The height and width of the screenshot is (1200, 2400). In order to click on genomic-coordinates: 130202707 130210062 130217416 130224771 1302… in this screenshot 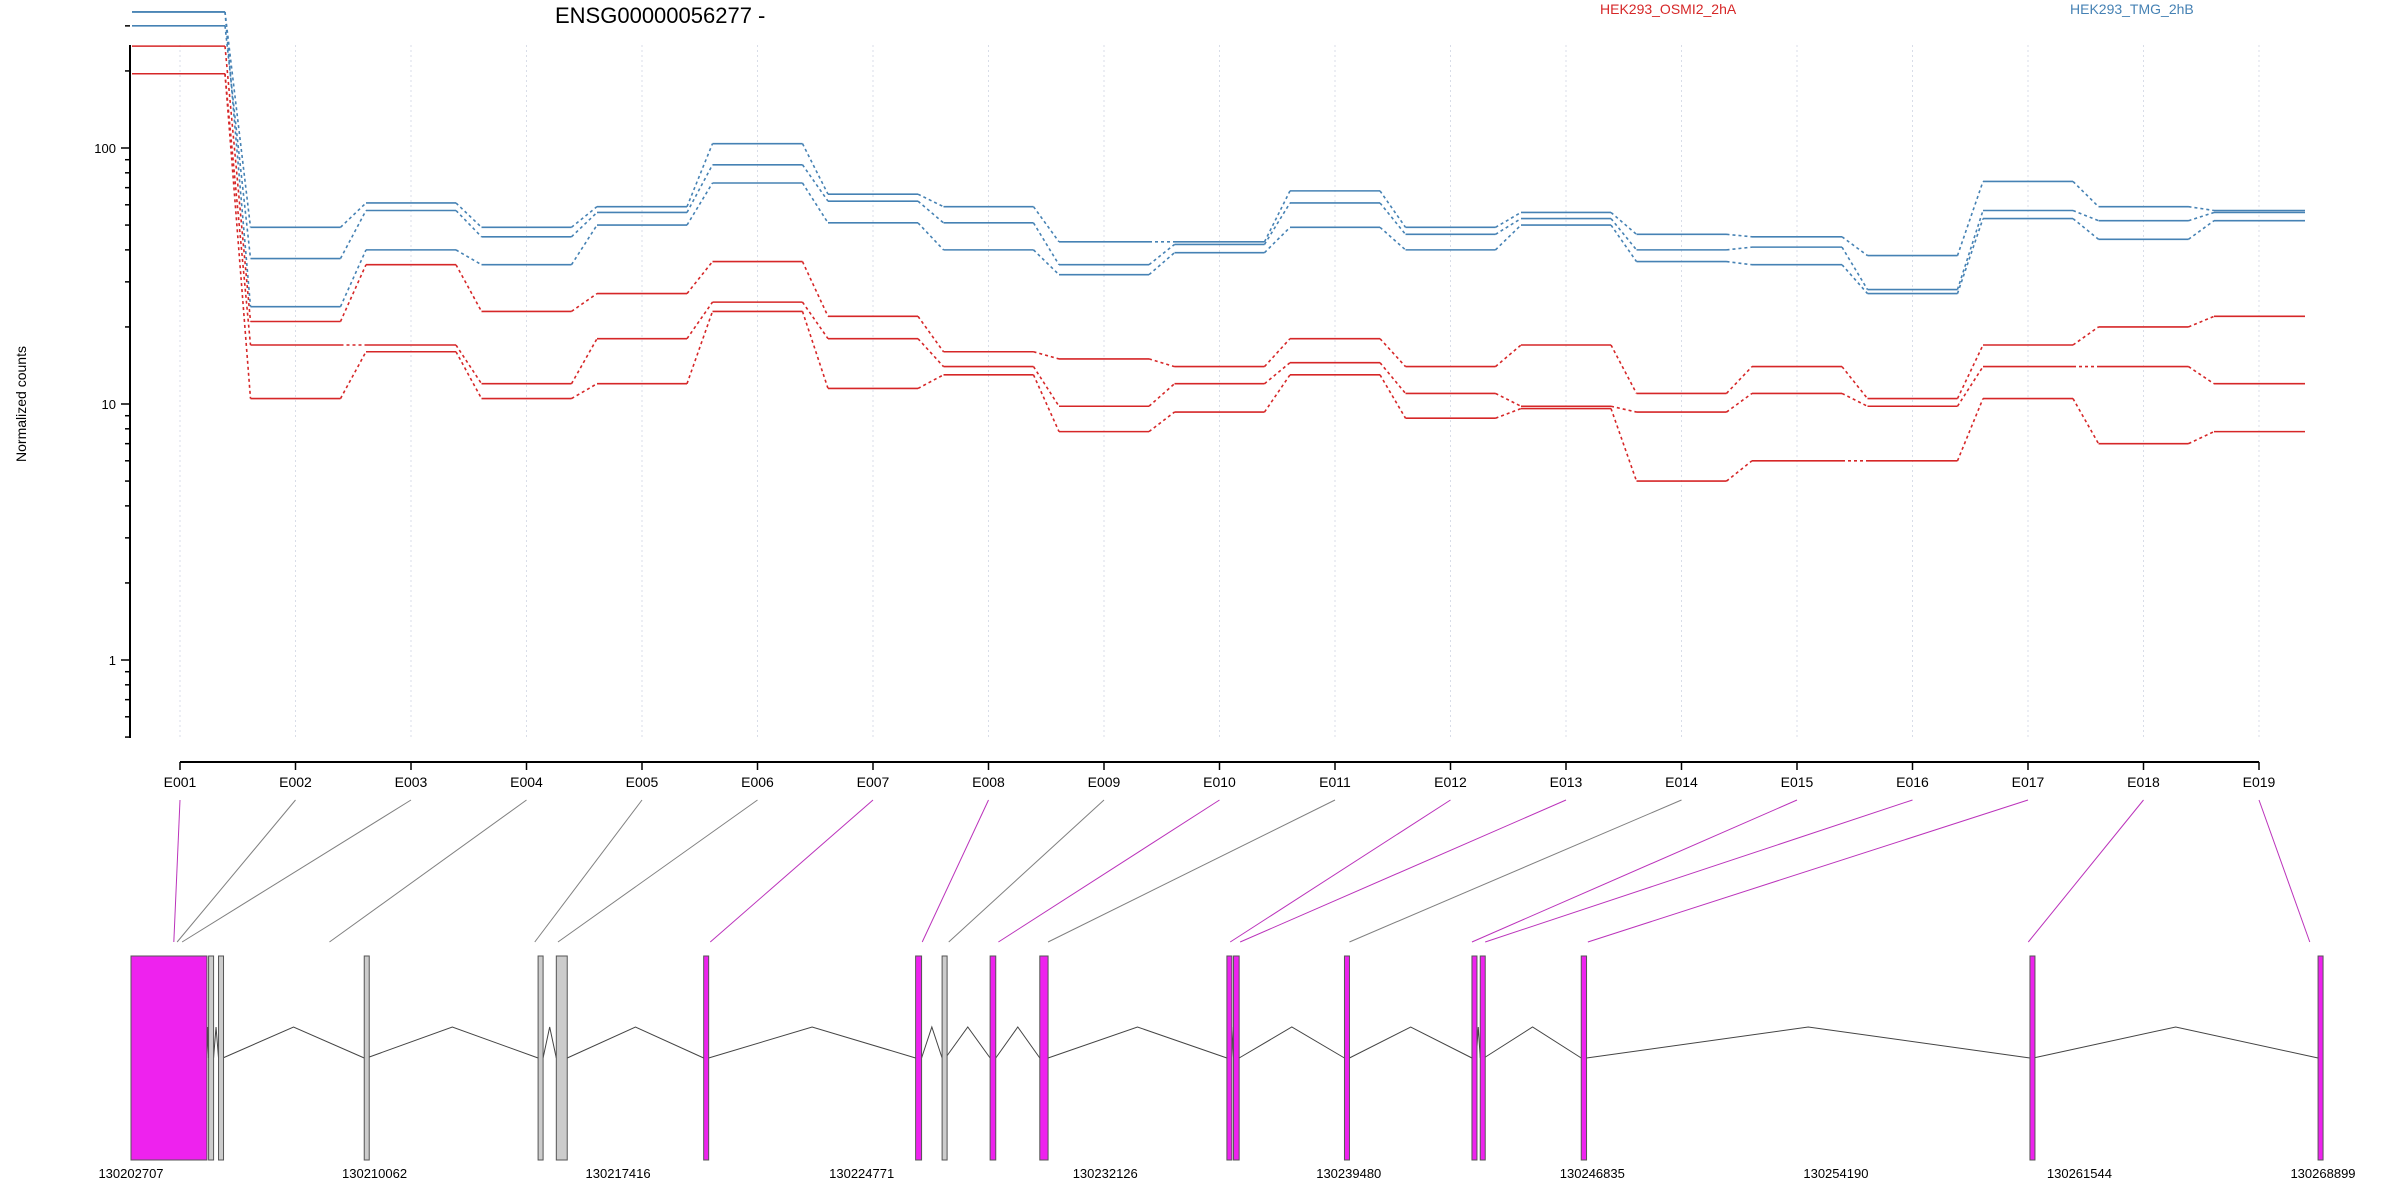, I will do `click(1226, 1173)`.